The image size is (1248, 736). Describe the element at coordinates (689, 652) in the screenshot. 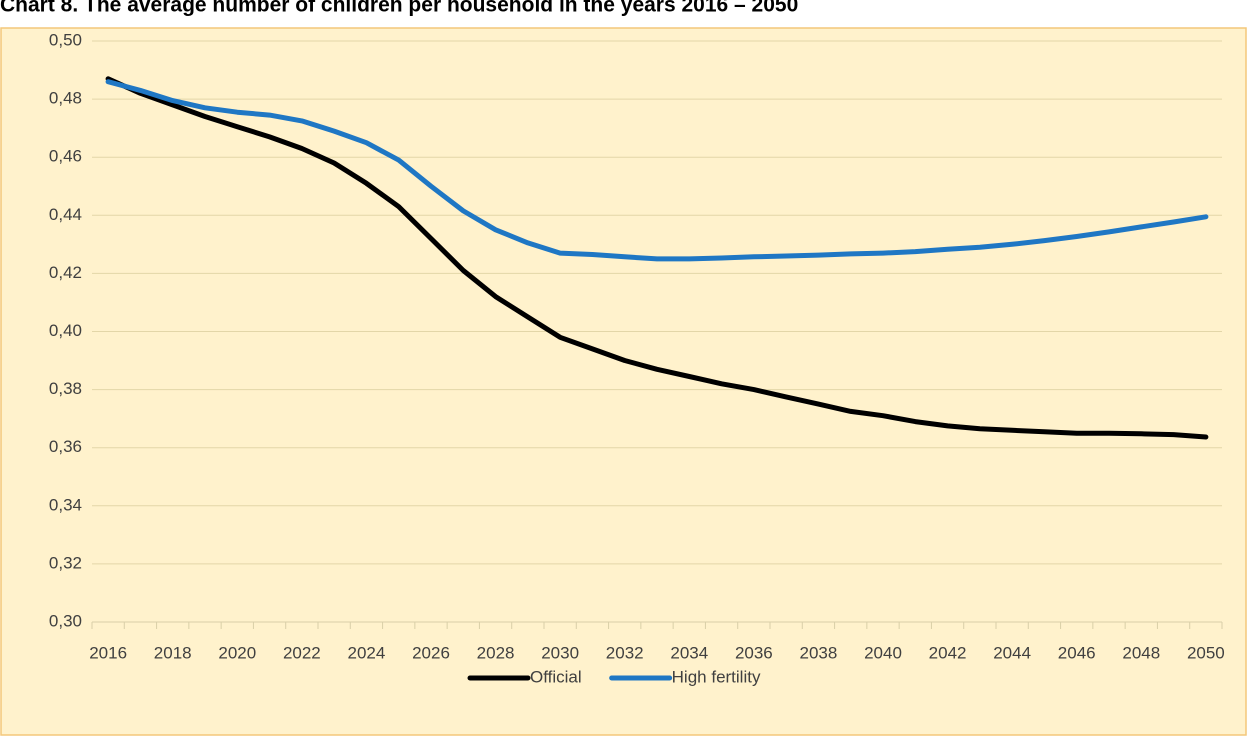

I see `x-tick-label: 2034` at that location.